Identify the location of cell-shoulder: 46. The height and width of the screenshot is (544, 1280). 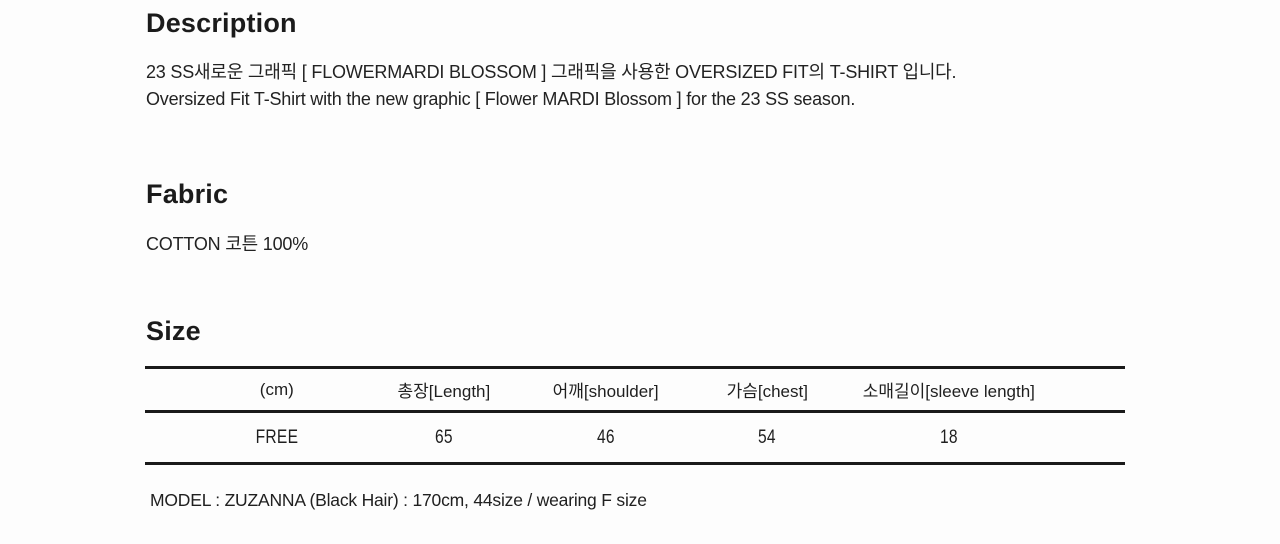
(605, 438).